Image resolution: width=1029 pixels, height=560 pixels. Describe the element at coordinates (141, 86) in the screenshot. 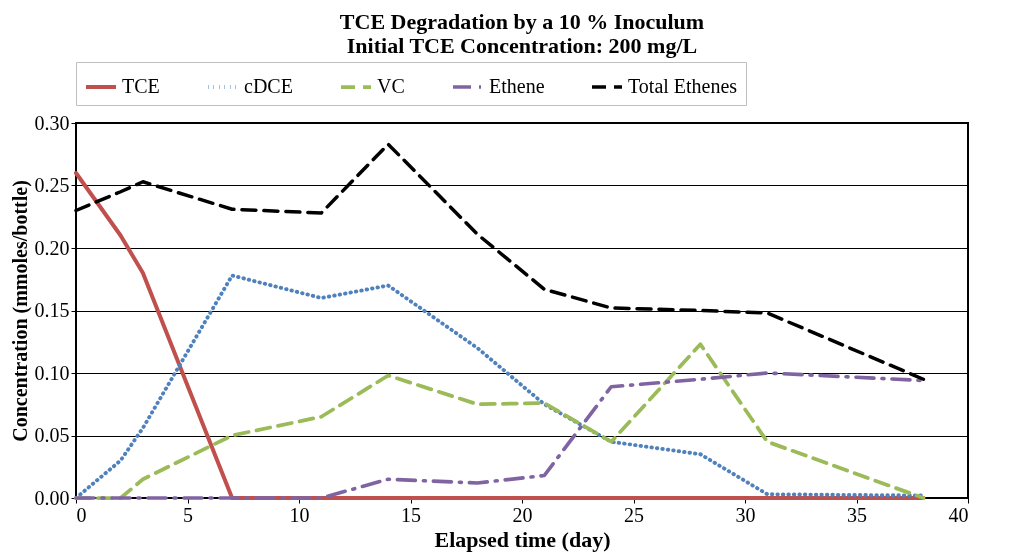

I see `legend-label: TCE` at that location.